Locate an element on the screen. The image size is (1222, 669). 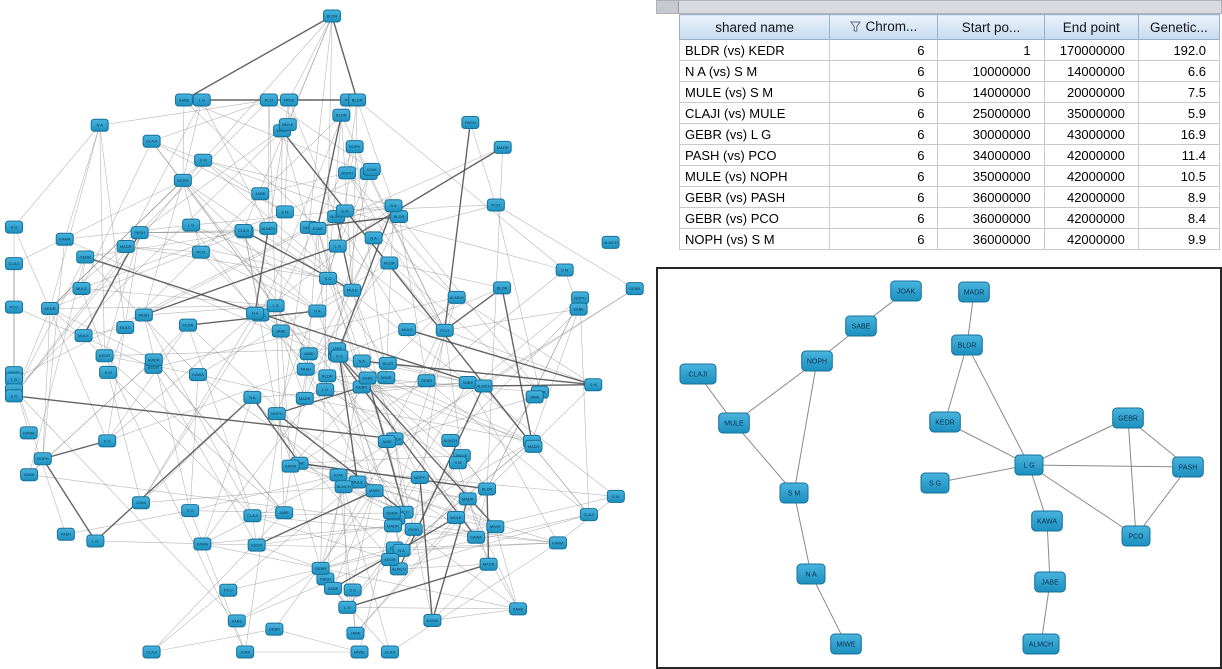
table-cell: 35000000 is located at coordinates (1091, 113).